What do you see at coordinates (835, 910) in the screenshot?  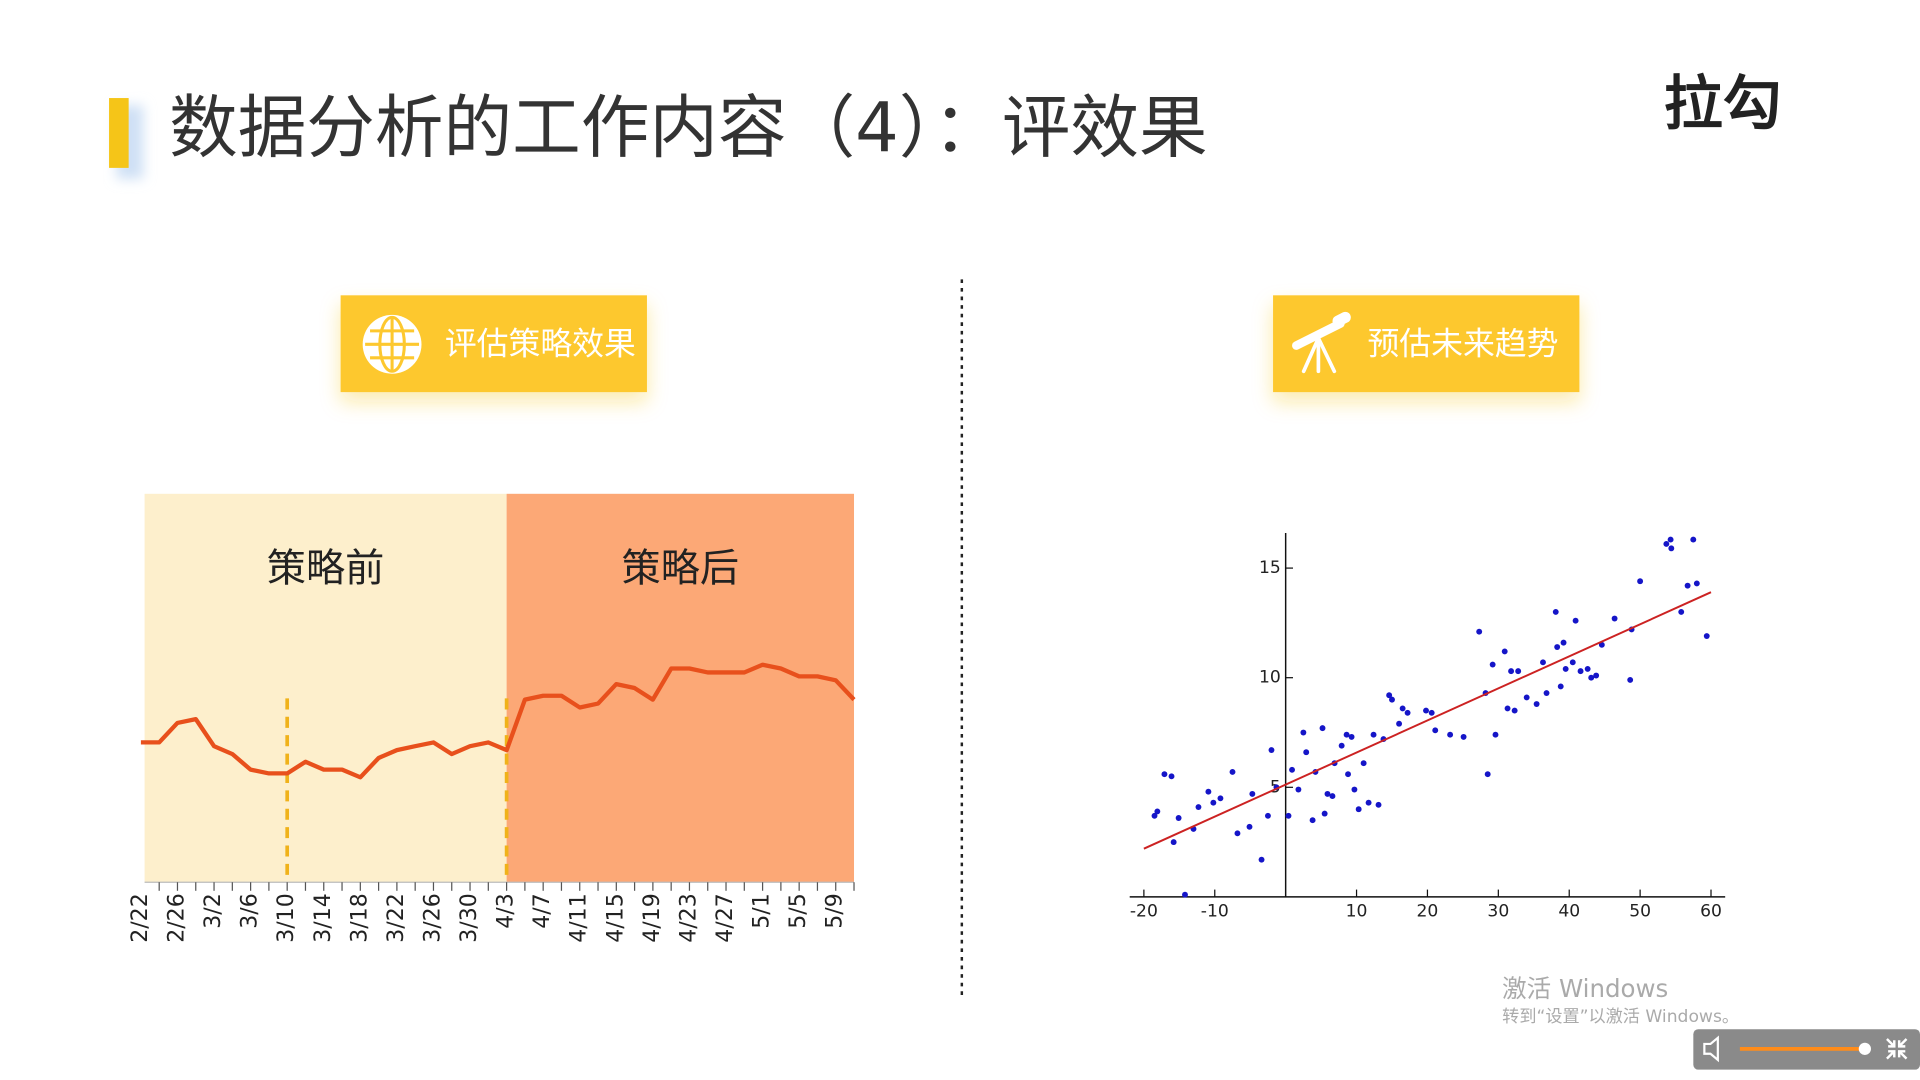 I see `x-tick-label: 5/9` at bounding box center [835, 910].